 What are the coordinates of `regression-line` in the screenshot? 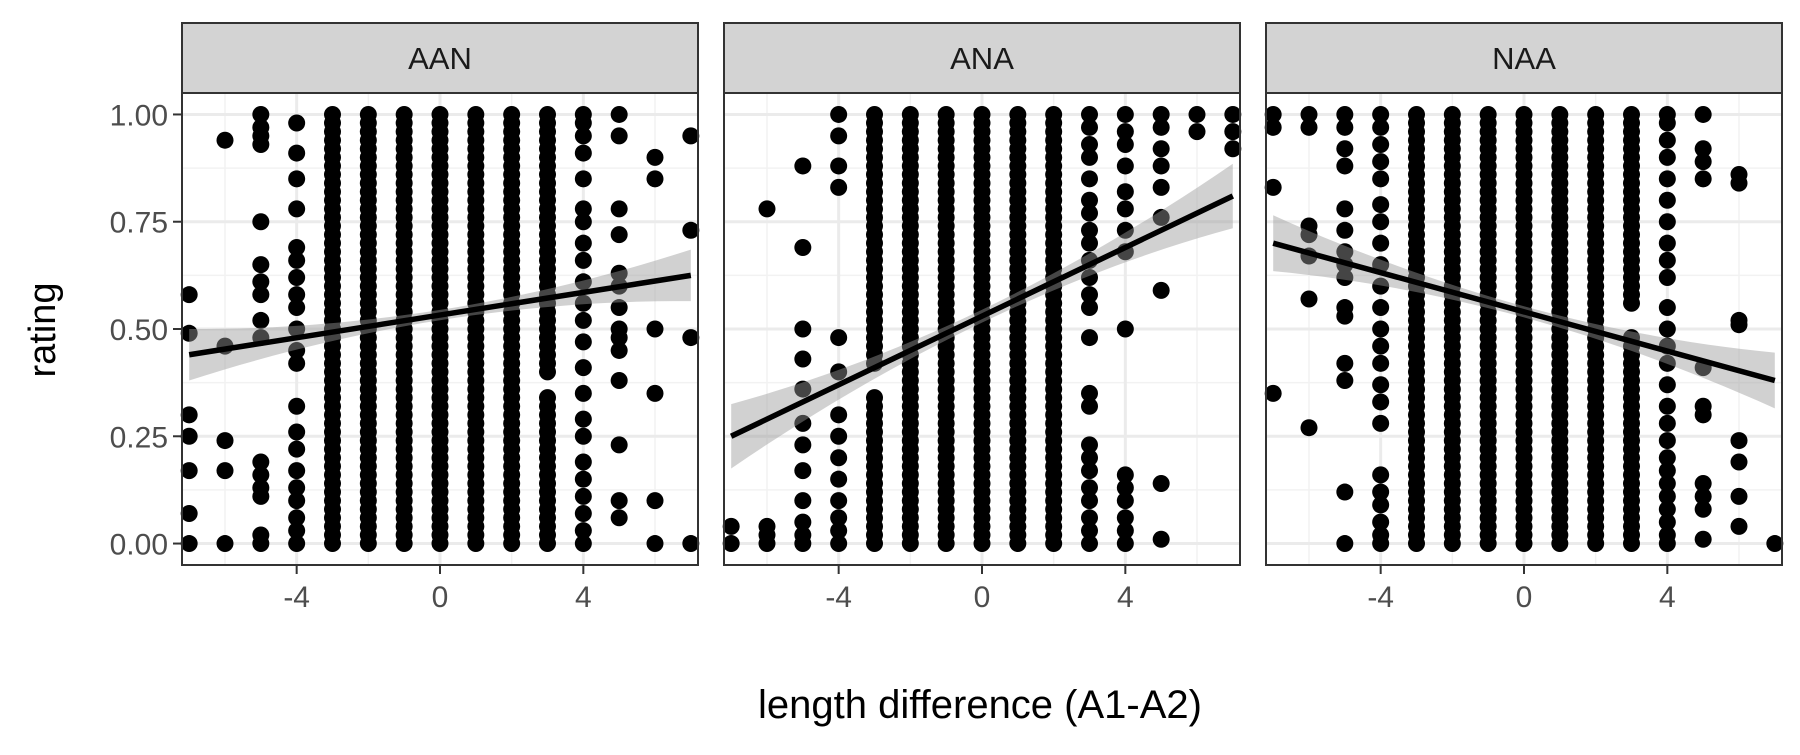 It's located at (1524, 312).